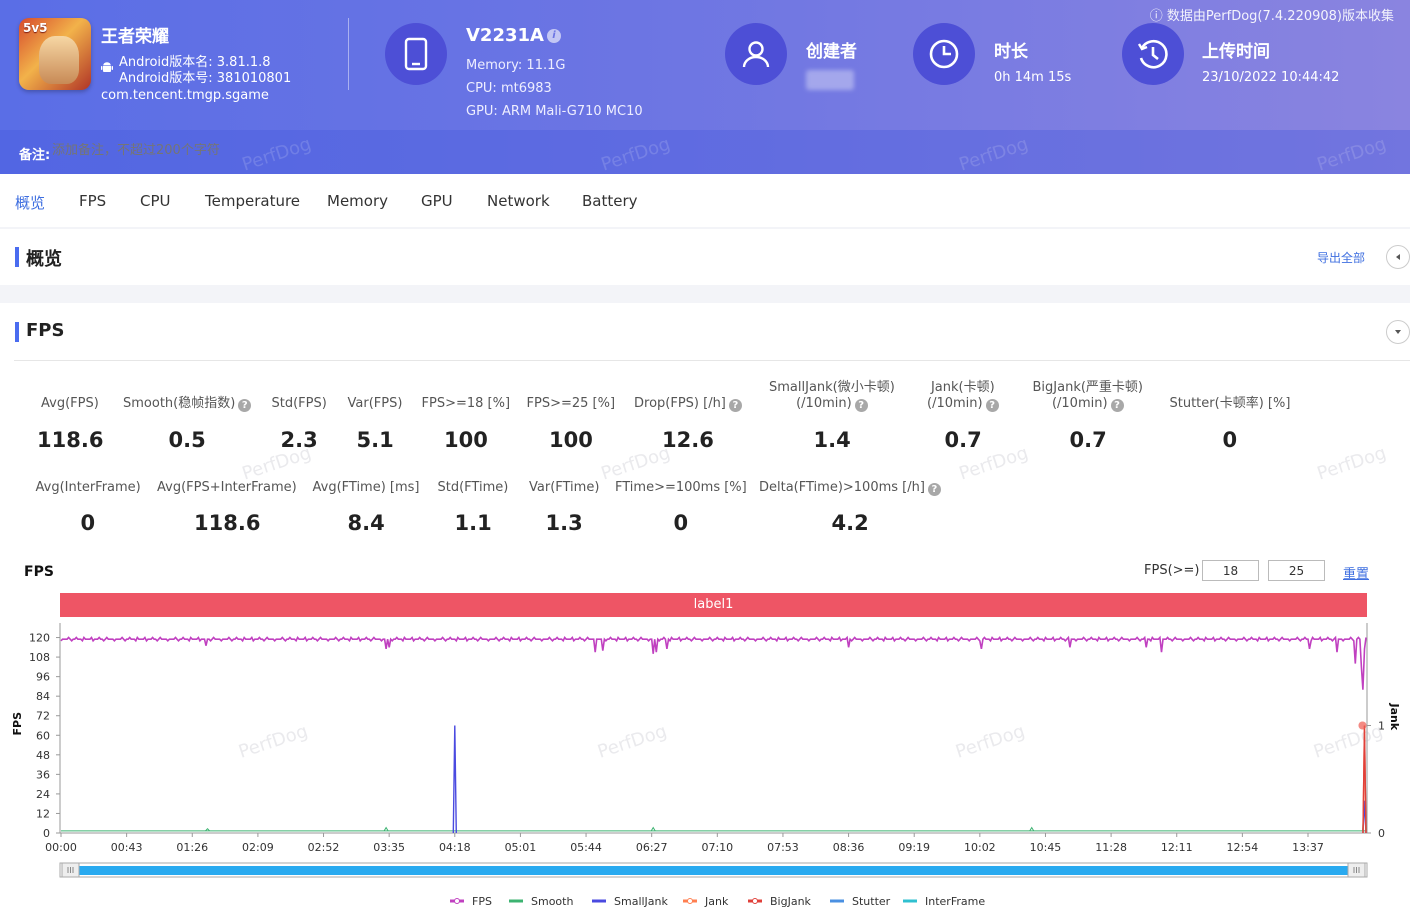  Describe the element at coordinates (554, 111) in the screenshot. I see `device-gpu: GPU: ARM Mali-G710 MC10` at that location.